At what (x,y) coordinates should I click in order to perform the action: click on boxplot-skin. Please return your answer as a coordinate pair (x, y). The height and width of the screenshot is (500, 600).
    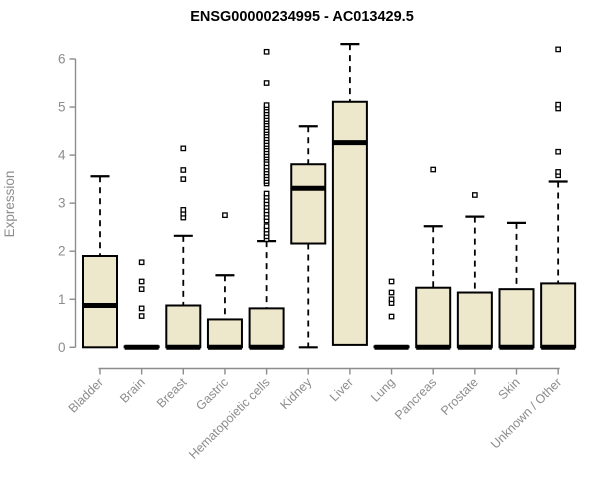
    Looking at the image, I should click on (516, 285).